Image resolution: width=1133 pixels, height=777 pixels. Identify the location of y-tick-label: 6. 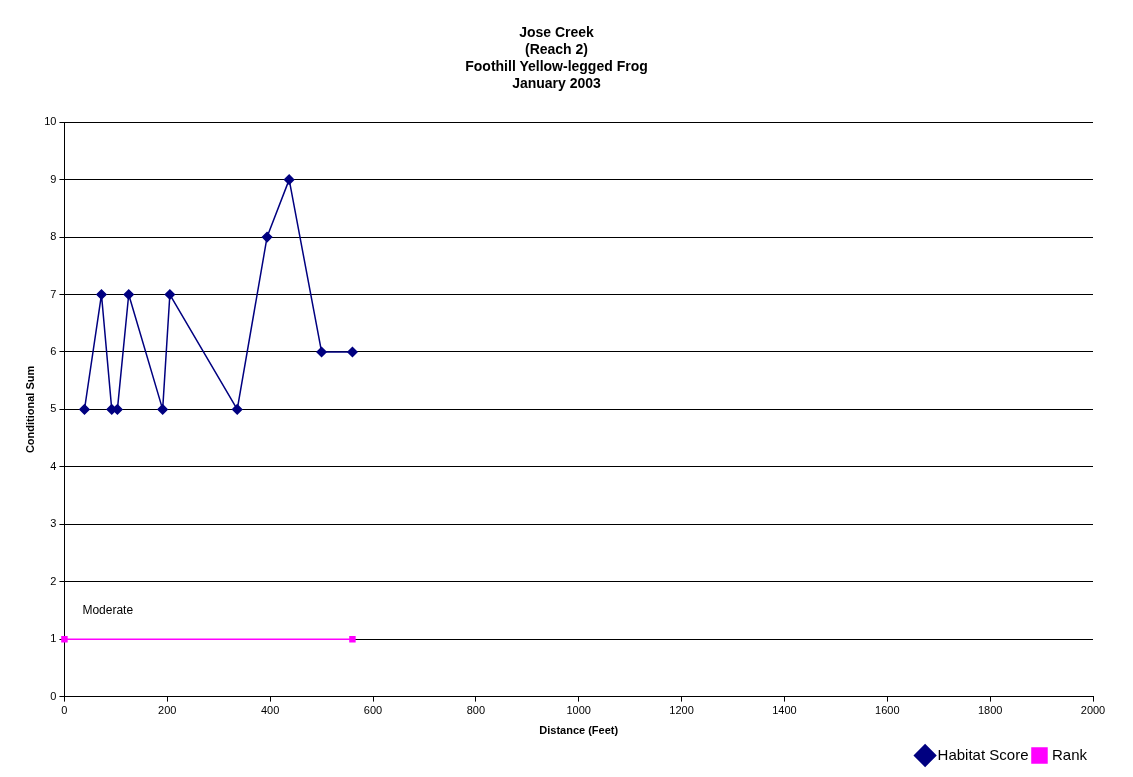
(53, 350).